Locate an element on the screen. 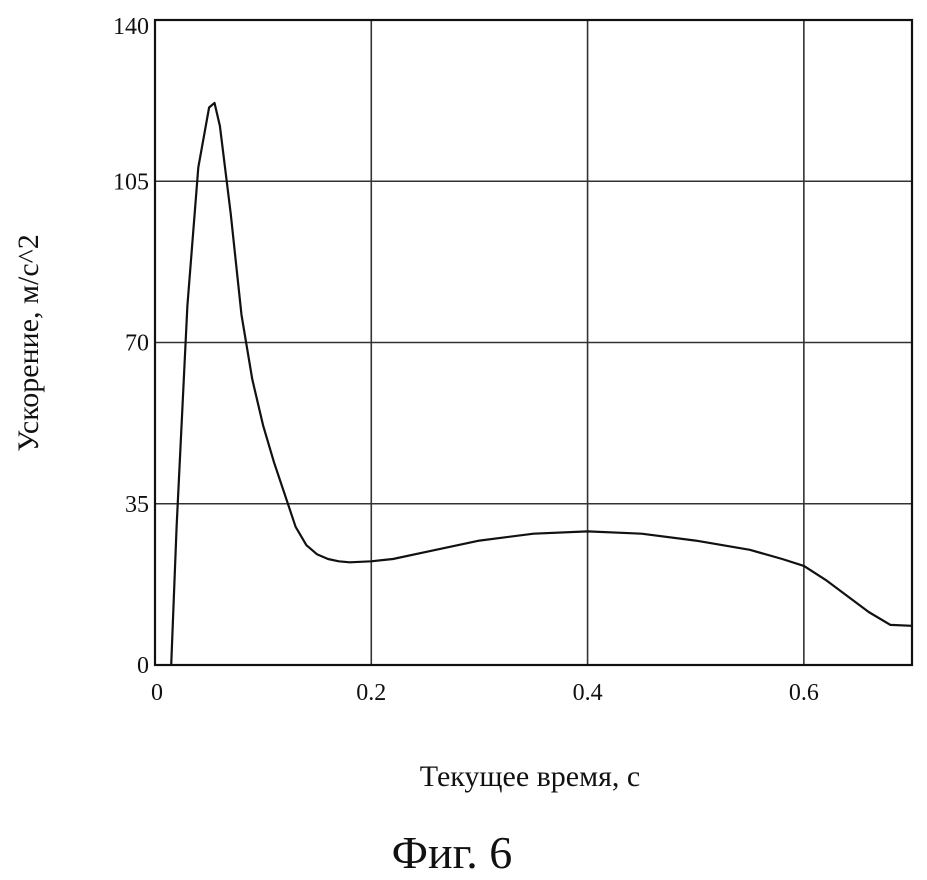 The width and height of the screenshot is (927, 880). x-tick-label: 0 is located at coordinates (157, 693).